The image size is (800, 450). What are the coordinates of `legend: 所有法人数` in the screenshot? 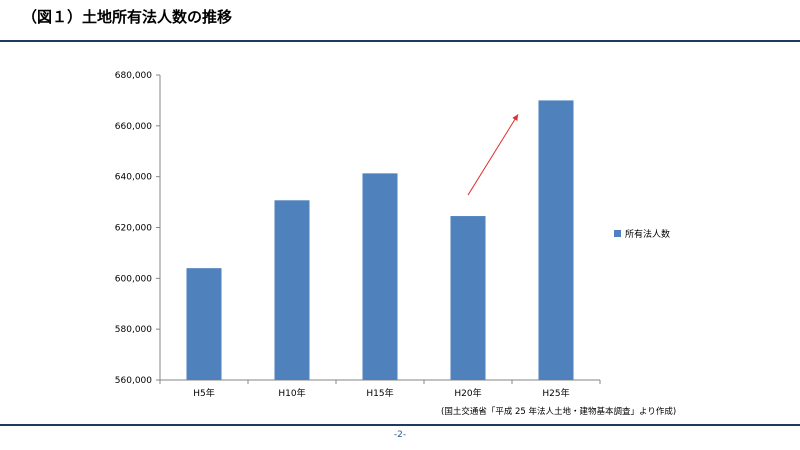 It's located at (642, 233).